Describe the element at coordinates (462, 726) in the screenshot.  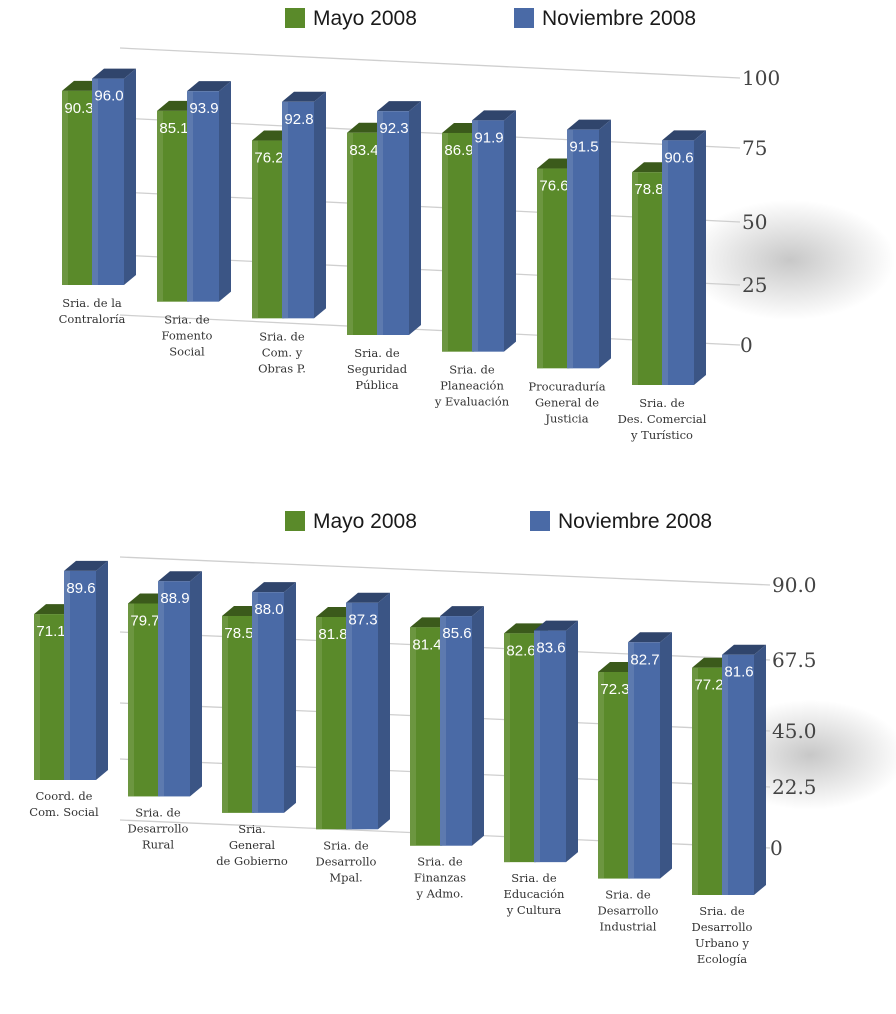
I see `bar: 85.6` at that location.